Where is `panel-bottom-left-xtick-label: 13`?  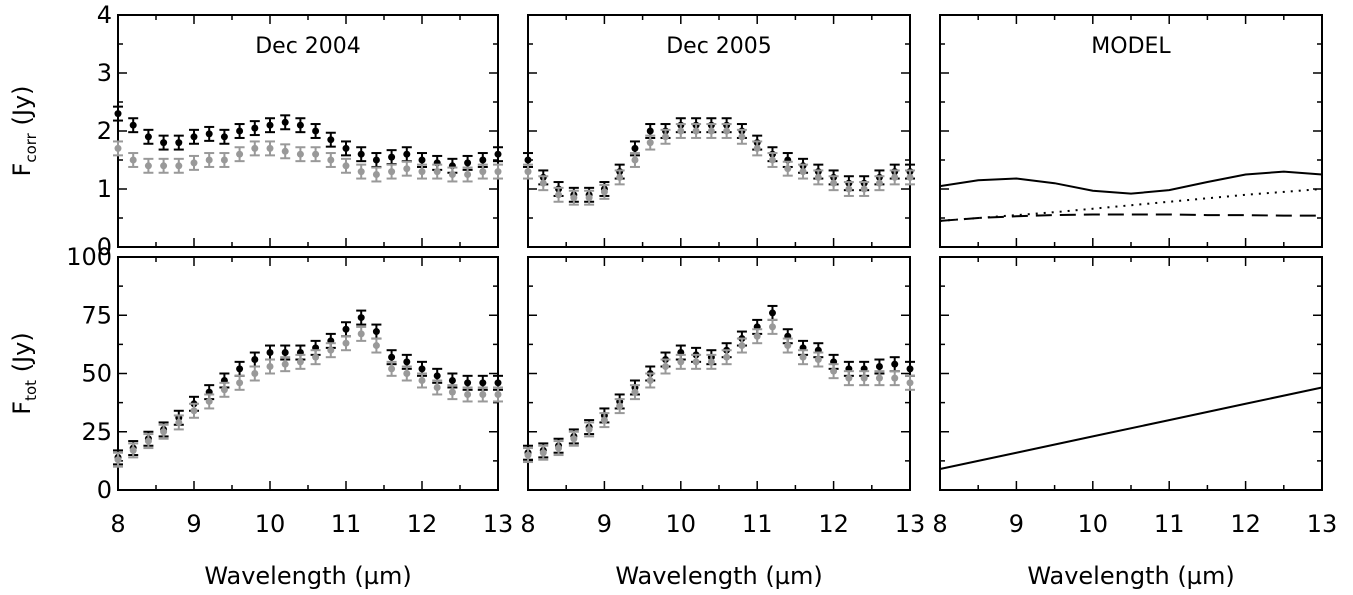 panel-bottom-left-xtick-label: 13 is located at coordinates (498, 524).